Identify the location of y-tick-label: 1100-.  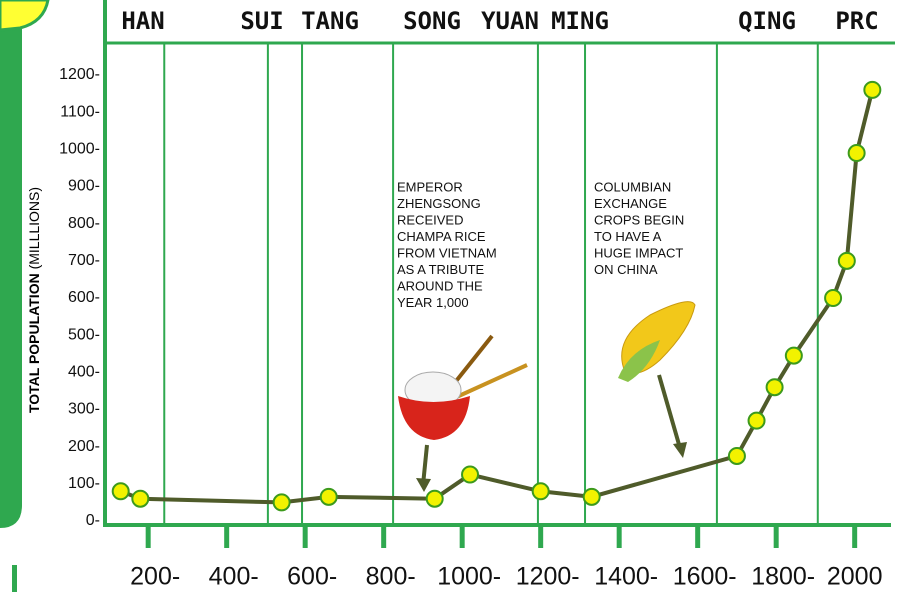
(80, 111).